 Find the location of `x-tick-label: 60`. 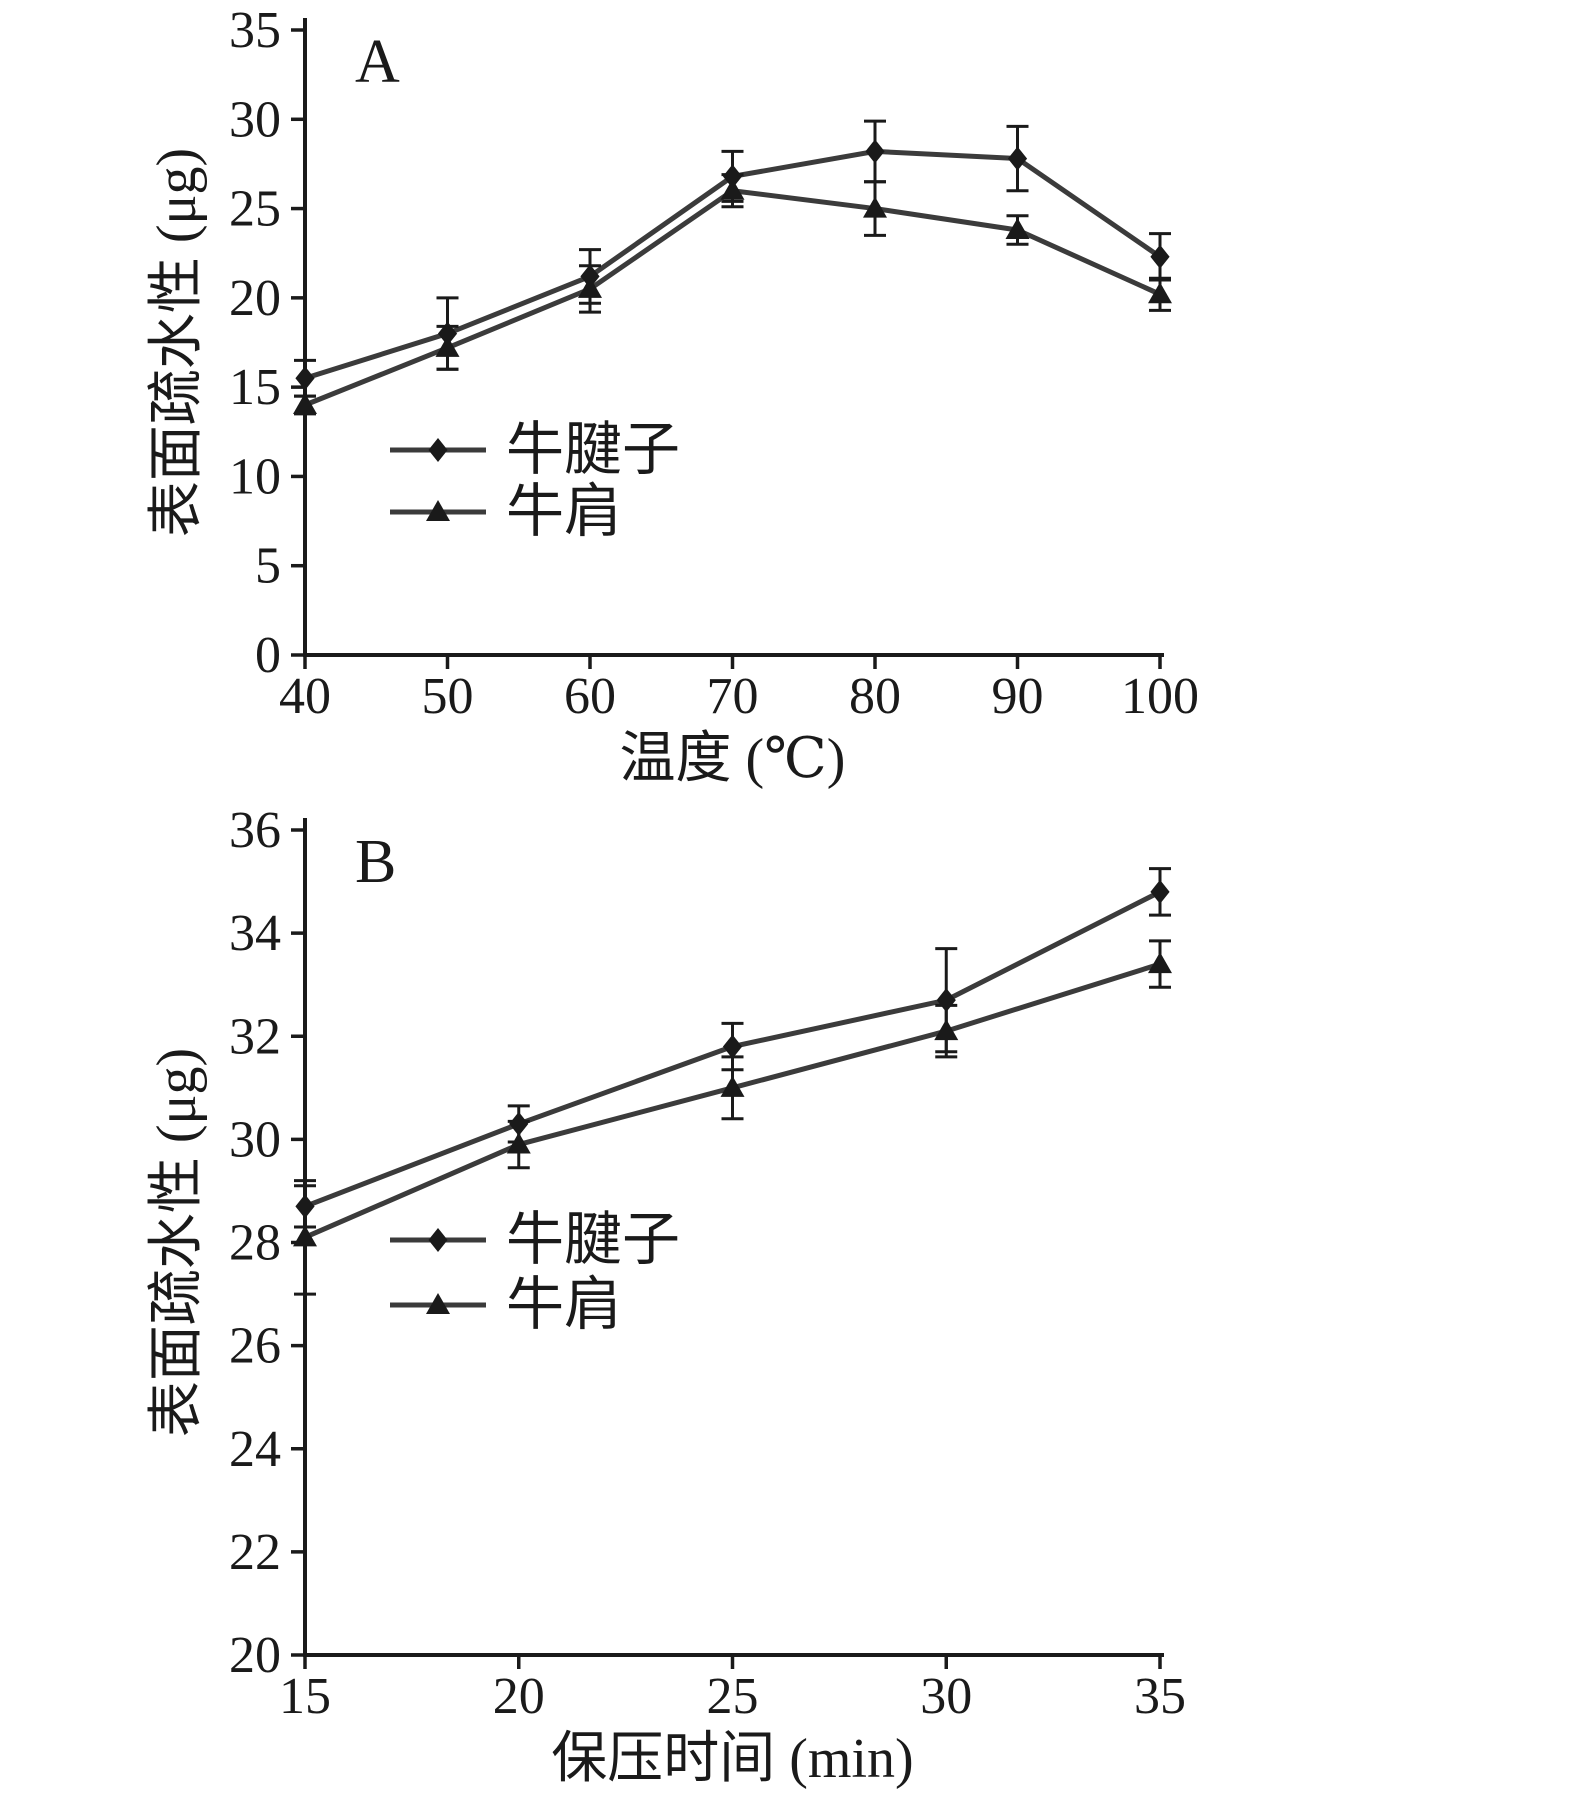

x-tick-label: 60 is located at coordinates (590, 696).